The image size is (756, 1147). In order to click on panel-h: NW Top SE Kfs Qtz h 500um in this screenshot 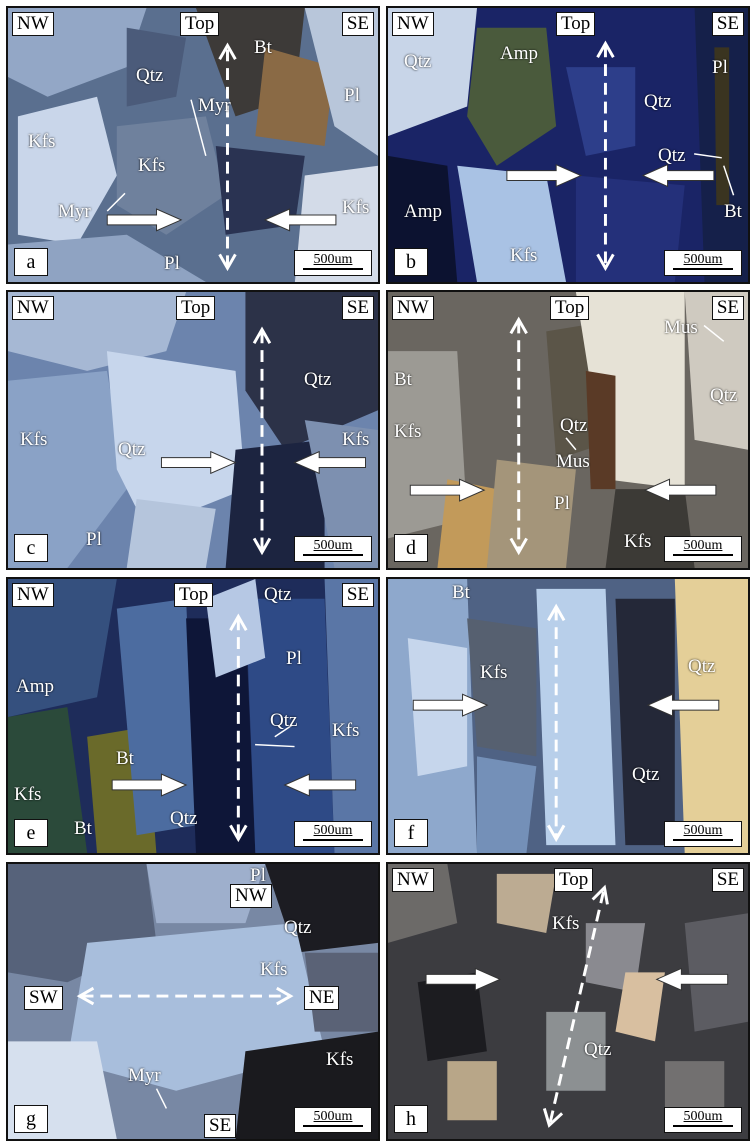, I will do `click(568, 1001)`.